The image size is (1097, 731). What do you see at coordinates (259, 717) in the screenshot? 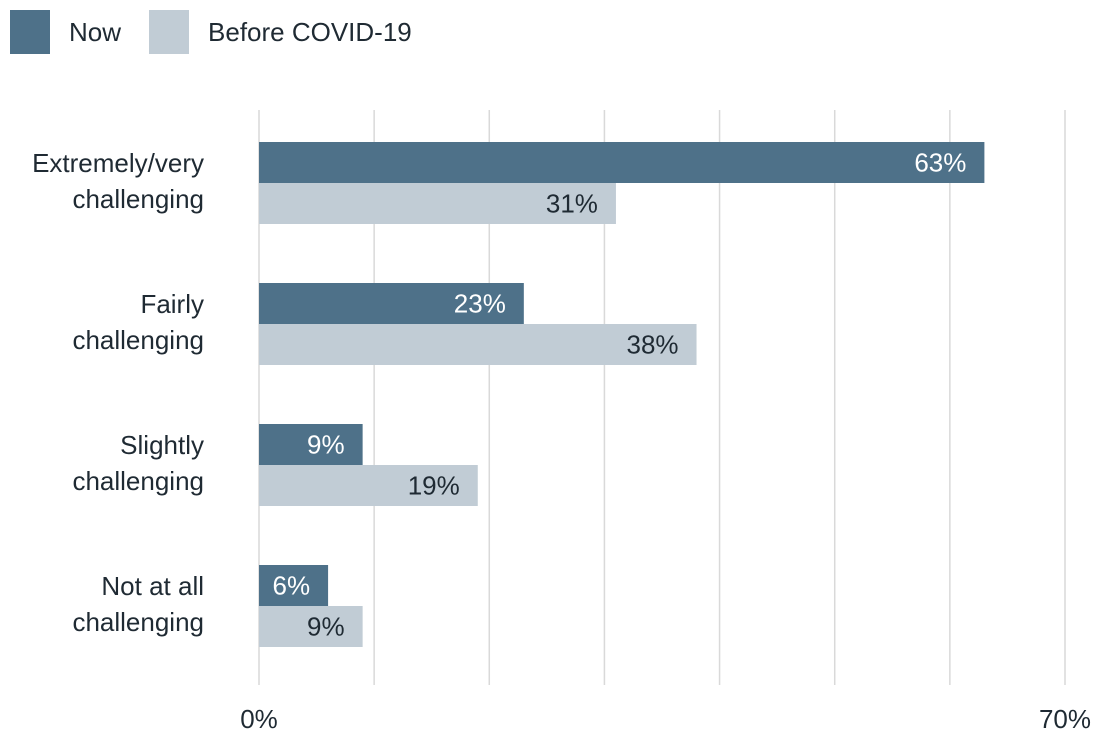
I see `x-tick-label: 0%` at bounding box center [259, 717].